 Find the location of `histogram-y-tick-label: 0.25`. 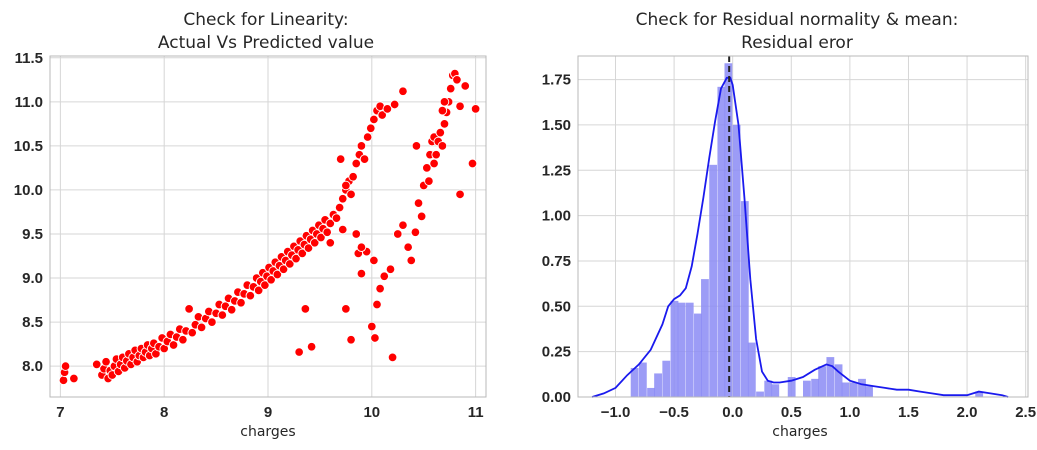

histogram-y-tick-label: 0.25 is located at coordinates (556, 352).